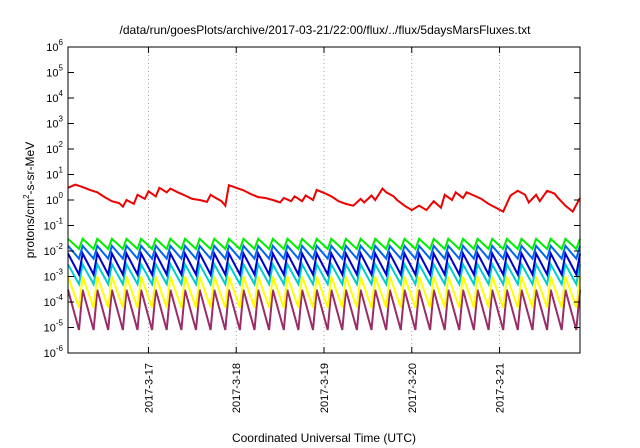 The height and width of the screenshot is (448, 640). What do you see at coordinates (54, 301) in the screenshot?
I see `y-tick-label: 10⁻⁴` at bounding box center [54, 301].